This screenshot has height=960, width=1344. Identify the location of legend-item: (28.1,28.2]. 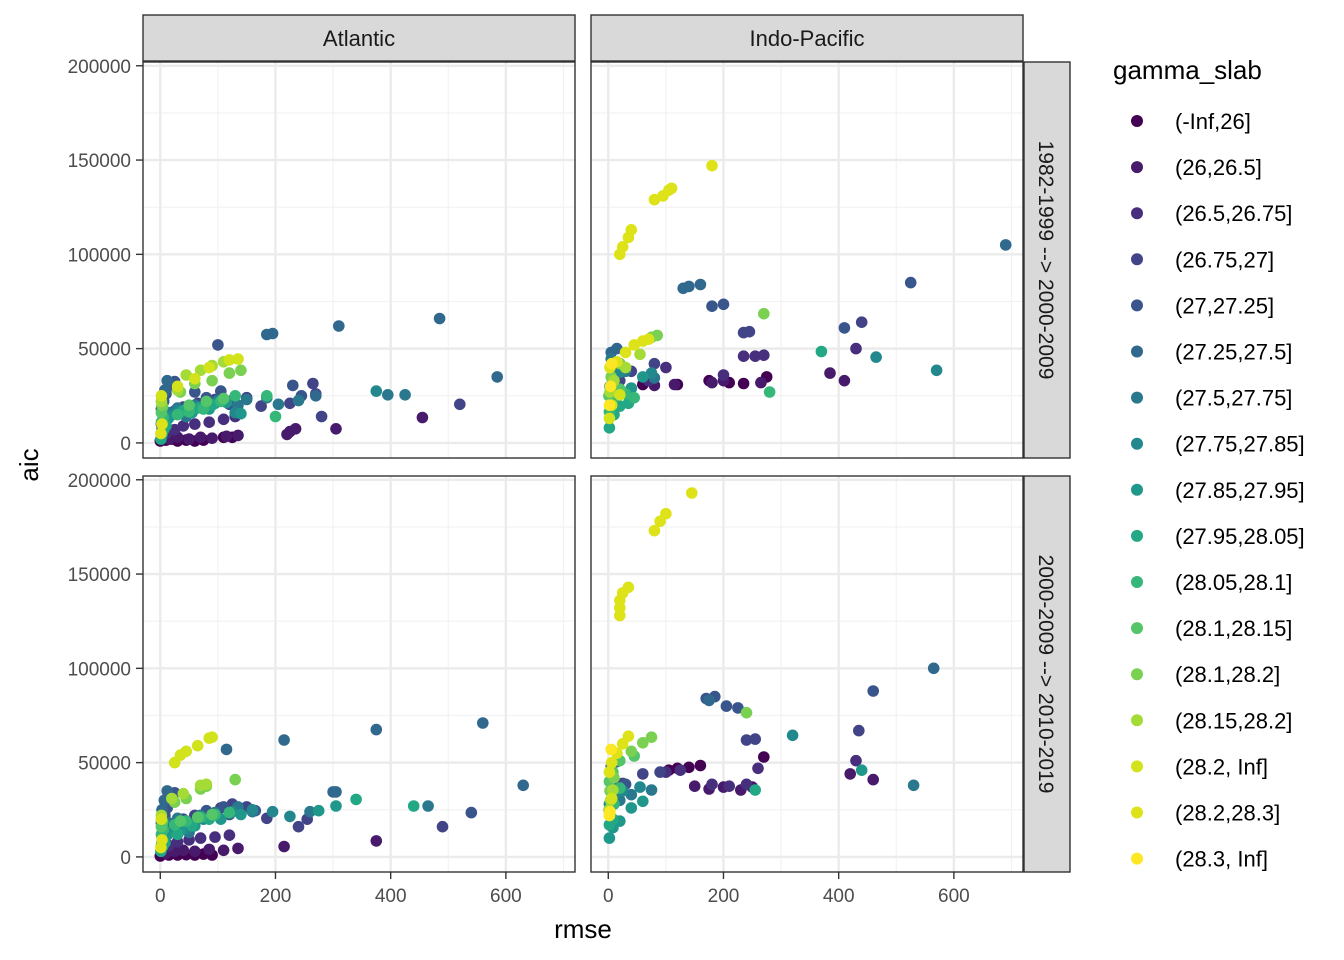
(1205, 674).